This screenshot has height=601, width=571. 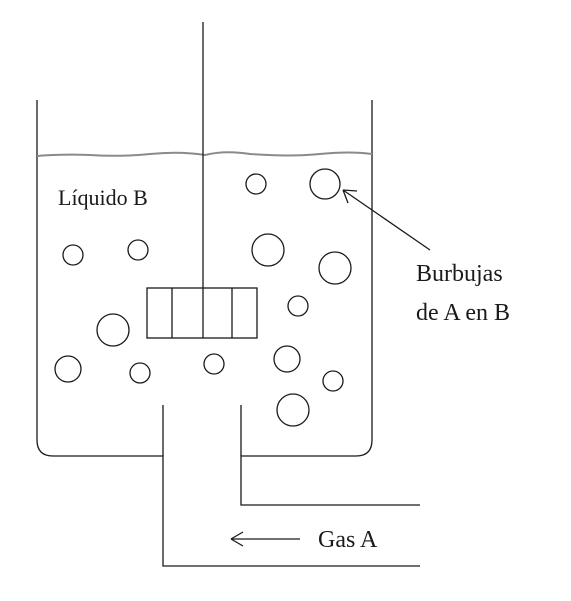 What do you see at coordinates (103, 197) in the screenshot?
I see `liquid-label: Líquido B` at bounding box center [103, 197].